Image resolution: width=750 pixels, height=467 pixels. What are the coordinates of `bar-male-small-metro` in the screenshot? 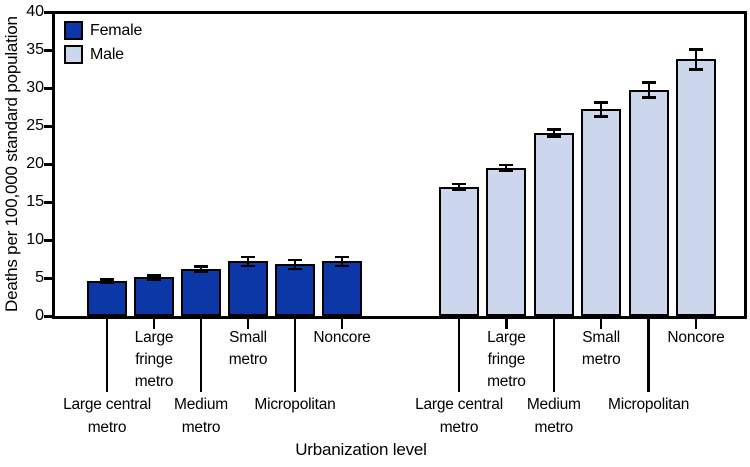 It's located at (601, 212).